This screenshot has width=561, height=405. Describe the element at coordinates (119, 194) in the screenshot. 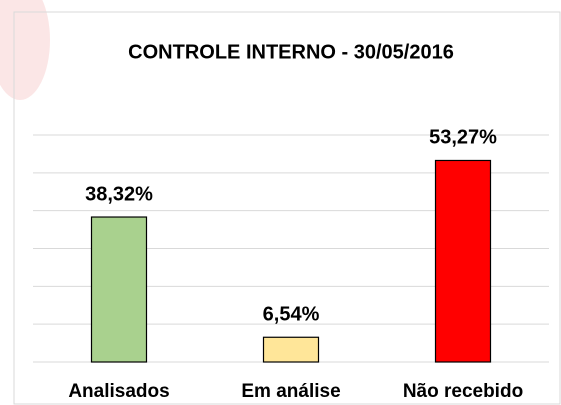

I see `value-label: 38,32%` at that location.